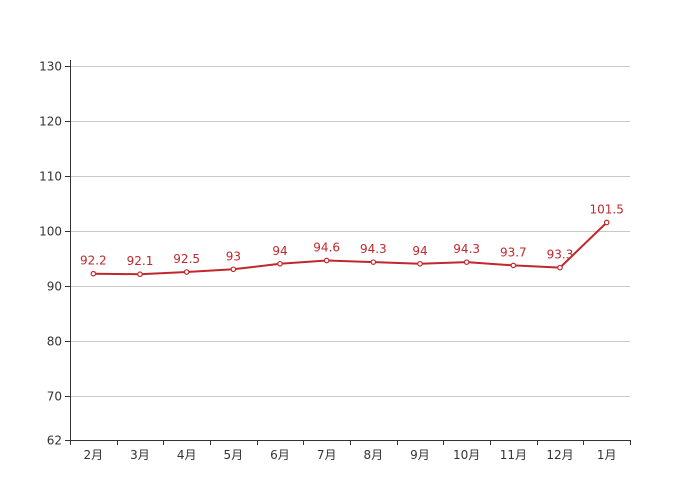 The height and width of the screenshot is (504, 700). Describe the element at coordinates (559, 455) in the screenshot. I see `x-tick-label: 12月` at that location.